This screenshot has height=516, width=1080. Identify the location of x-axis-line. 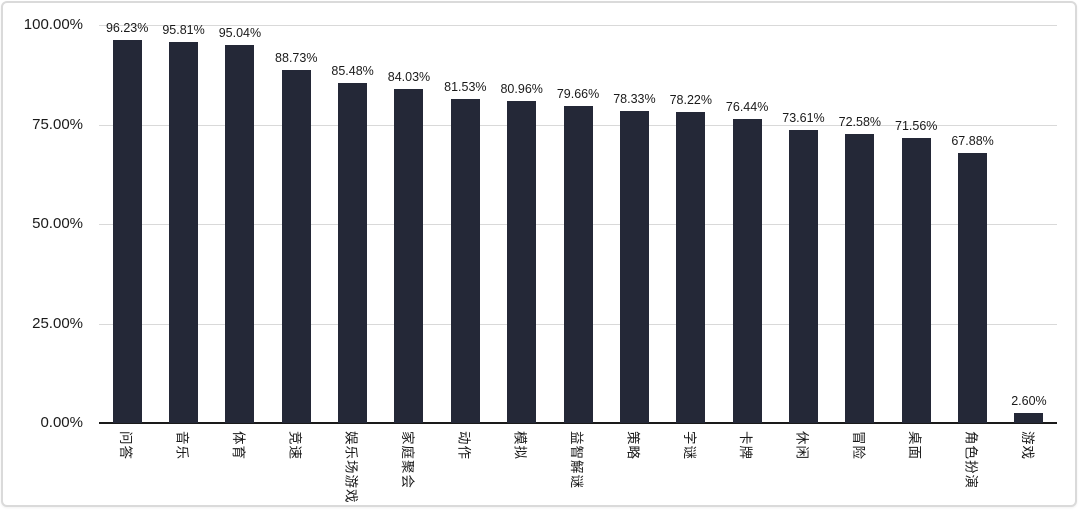
(578, 423).